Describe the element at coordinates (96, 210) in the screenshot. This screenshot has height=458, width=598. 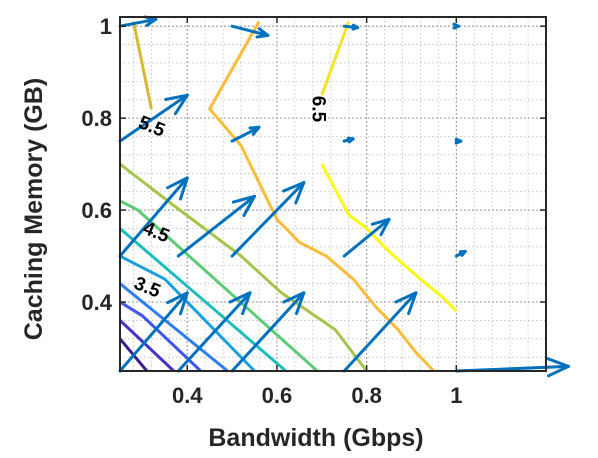
I see `y-tick-label: 0.6` at that location.